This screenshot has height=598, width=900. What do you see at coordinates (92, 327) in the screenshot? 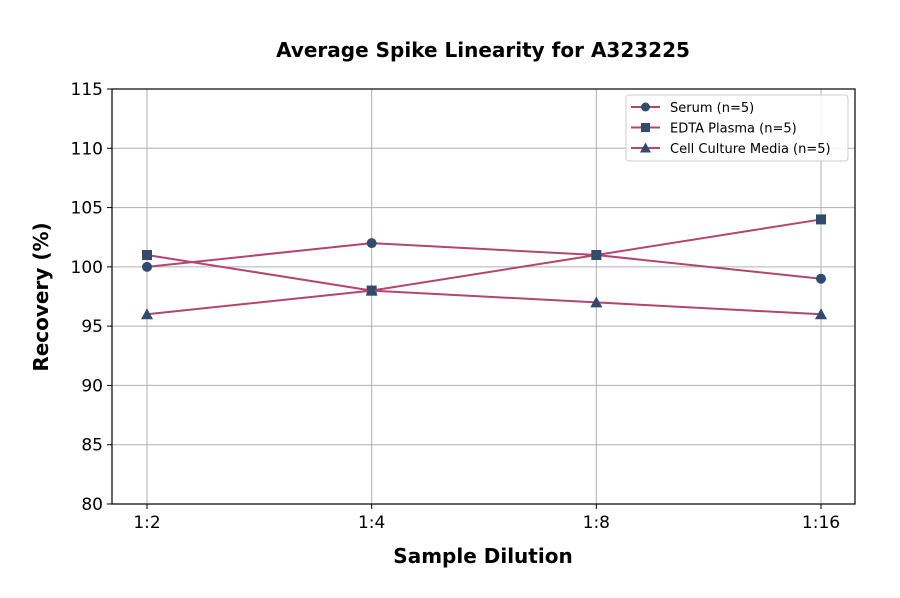
I see `y-tick-label: 95` at bounding box center [92, 327].